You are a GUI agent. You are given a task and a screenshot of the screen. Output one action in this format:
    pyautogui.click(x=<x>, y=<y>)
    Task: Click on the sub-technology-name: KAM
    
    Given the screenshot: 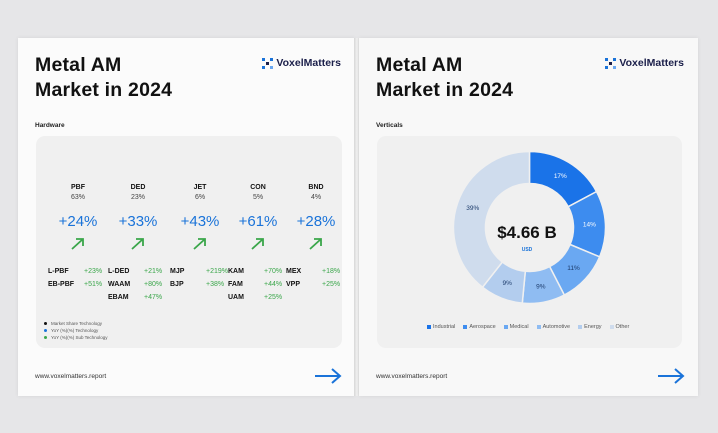 What is the action you would take?
    pyautogui.click(x=236, y=271)
    